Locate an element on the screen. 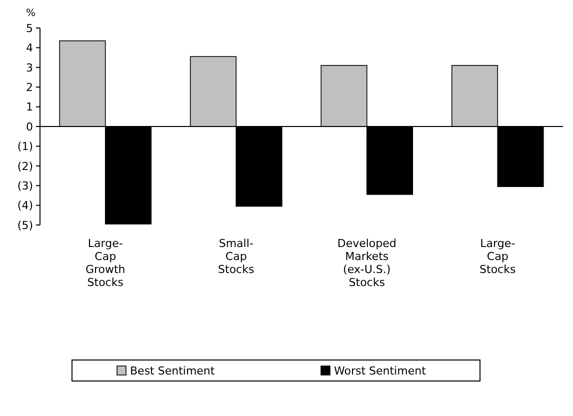 This screenshot has height=416, width=573. y-tick-label: 2 is located at coordinates (29, 87).